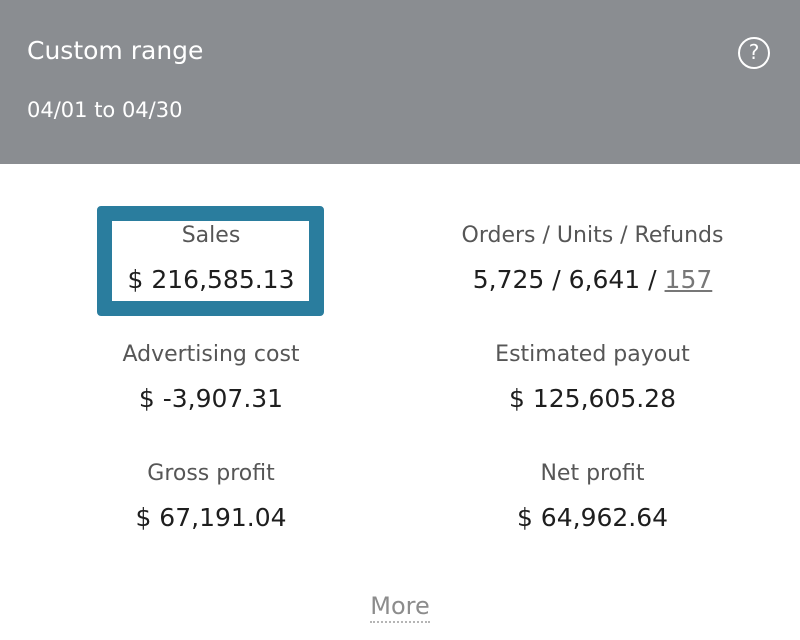 This screenshot has height=640, width=800. I want to click on sales-highlight-box, so click(210, 261).